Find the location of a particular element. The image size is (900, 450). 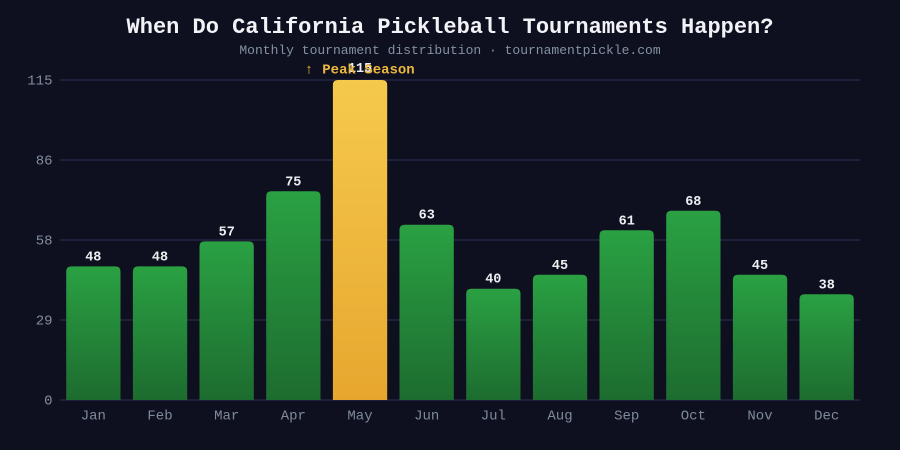

svg-text: 86 is located at coordinates (44, 162).